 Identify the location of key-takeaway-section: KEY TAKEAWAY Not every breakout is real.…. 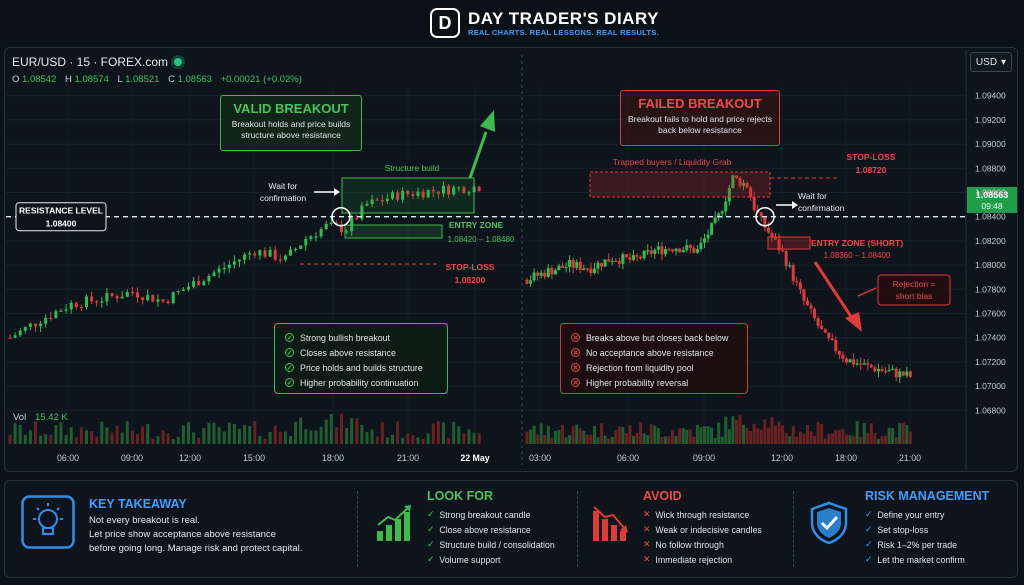
(182, 529).